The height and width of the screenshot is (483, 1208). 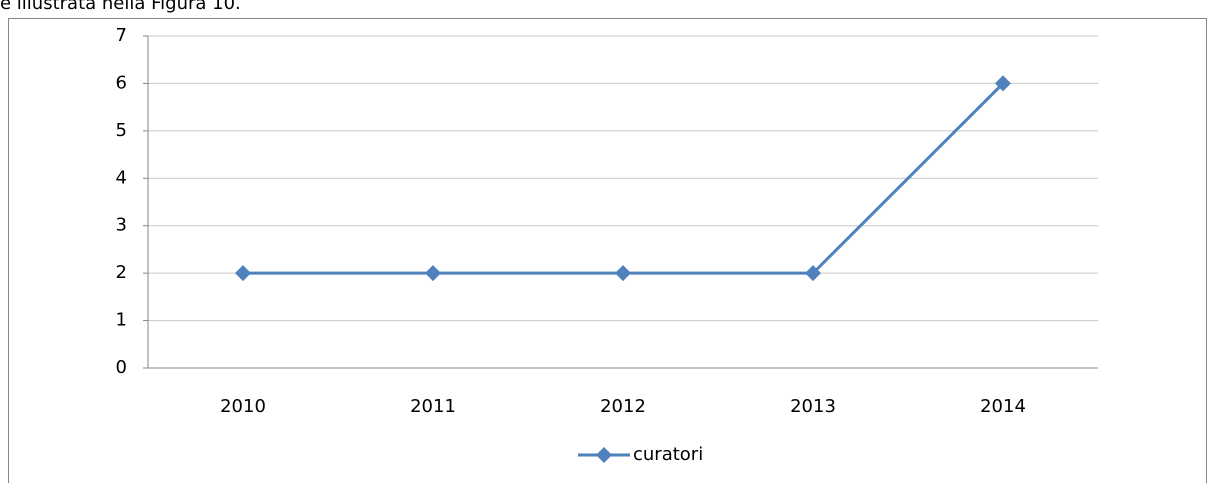 What do you see at coordinates (121, 177) in the screenshot?
I see `y-tick-label: 4` at bounding box center [121, 177].